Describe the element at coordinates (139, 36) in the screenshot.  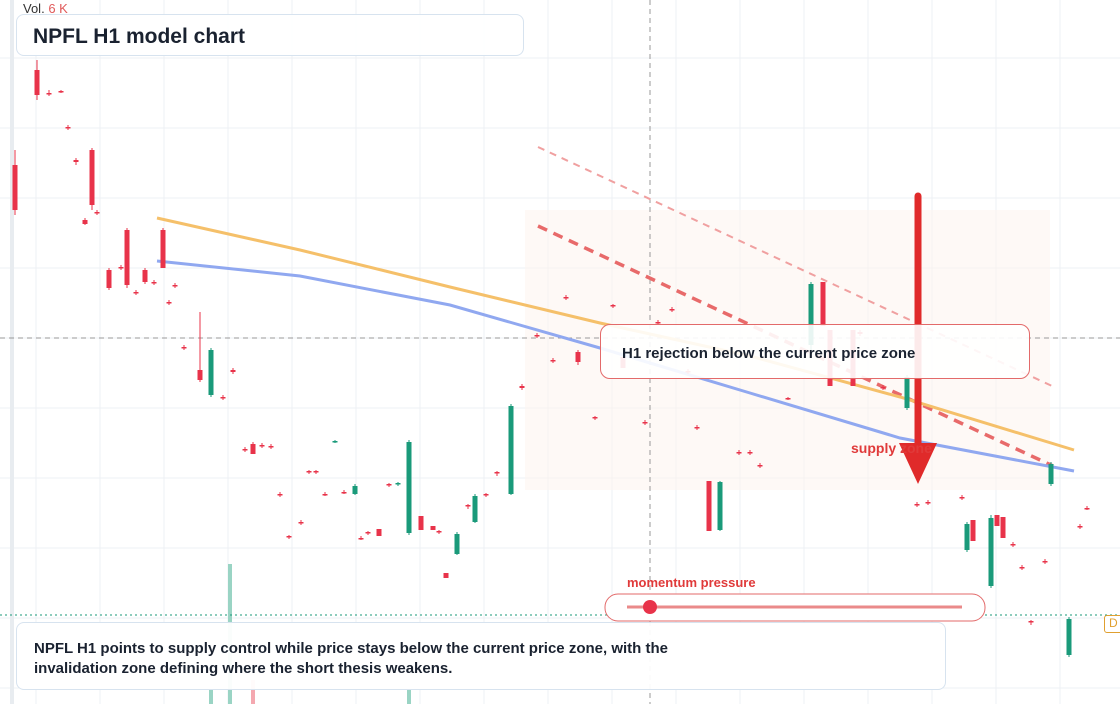
I see `page-title: NPFL H1 model chart` at that location.